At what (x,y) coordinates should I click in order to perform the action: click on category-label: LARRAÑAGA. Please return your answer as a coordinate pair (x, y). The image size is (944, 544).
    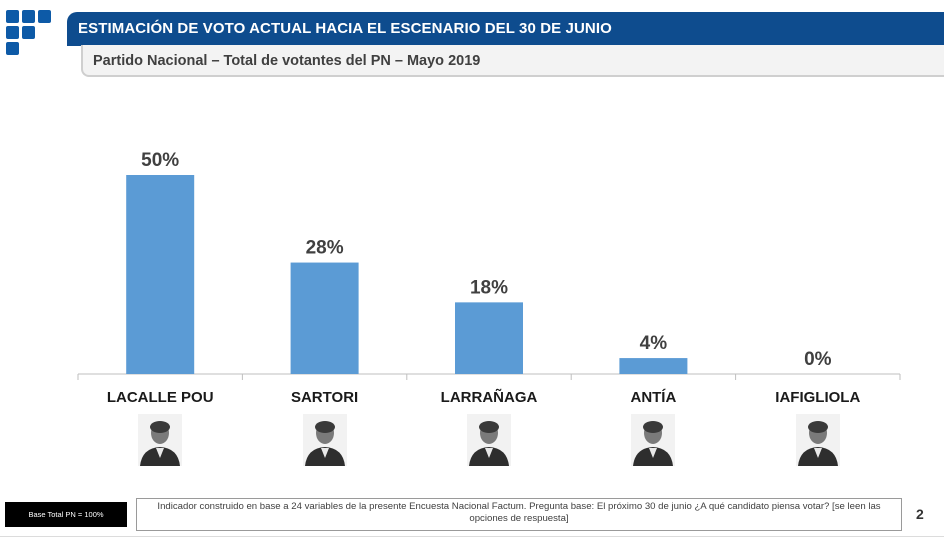
    Looking at the image, I should click on (489, 397).